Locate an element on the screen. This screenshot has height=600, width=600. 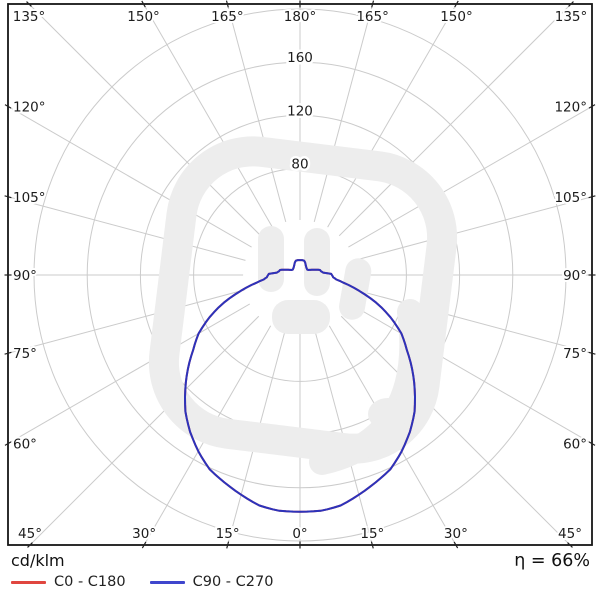
legend-label-c0-c180: C0 - C180 is located at coordinates (90, 582).